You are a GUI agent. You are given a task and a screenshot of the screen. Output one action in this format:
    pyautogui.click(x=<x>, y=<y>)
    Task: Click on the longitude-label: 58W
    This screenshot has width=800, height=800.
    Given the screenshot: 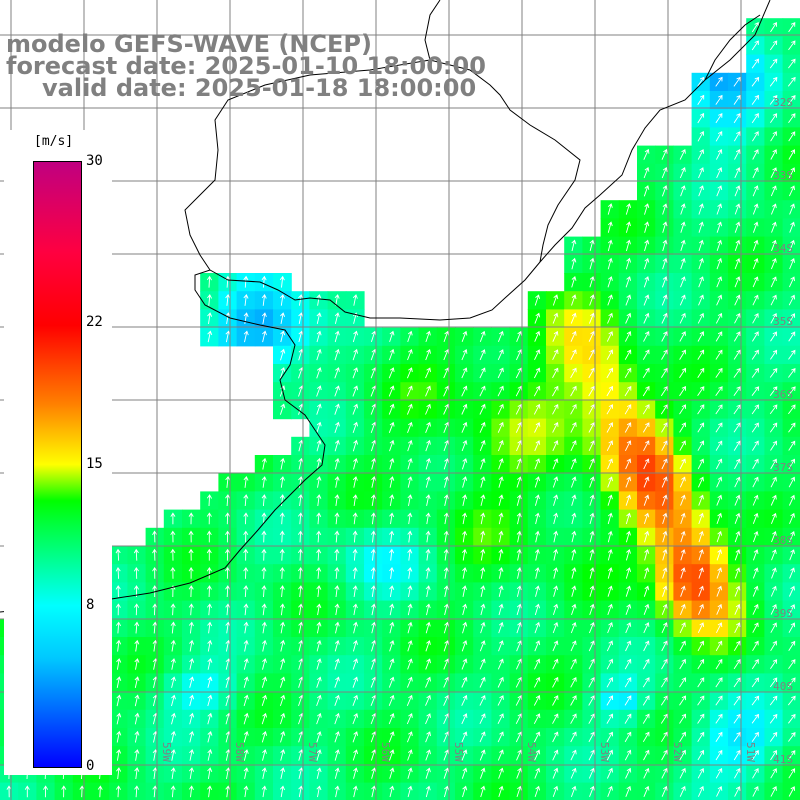 What is the action you would take?
    pyautogui.click(x=239, y=752)
    